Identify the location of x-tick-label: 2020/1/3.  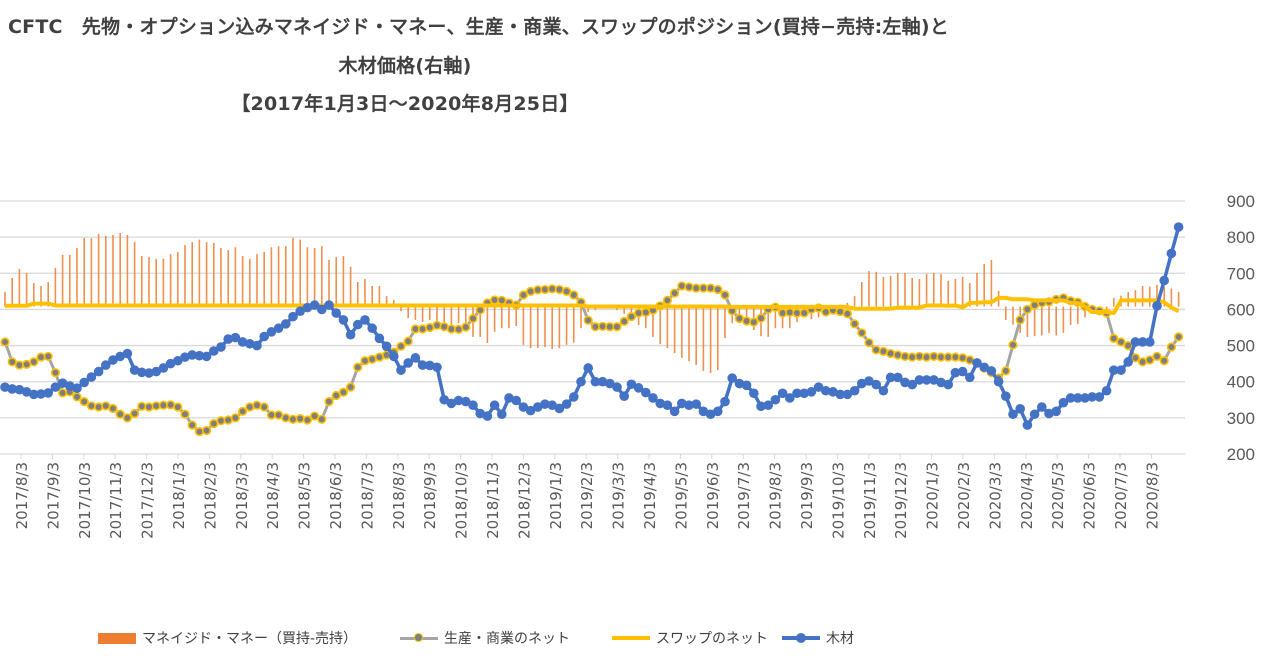
(933, 495).